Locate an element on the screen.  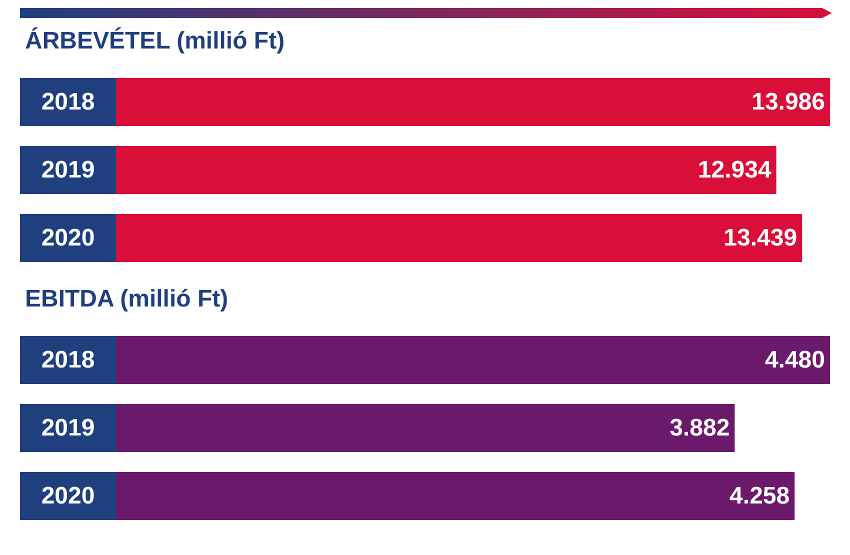
data-label: 13.439 is located at coordinates (761, 238).